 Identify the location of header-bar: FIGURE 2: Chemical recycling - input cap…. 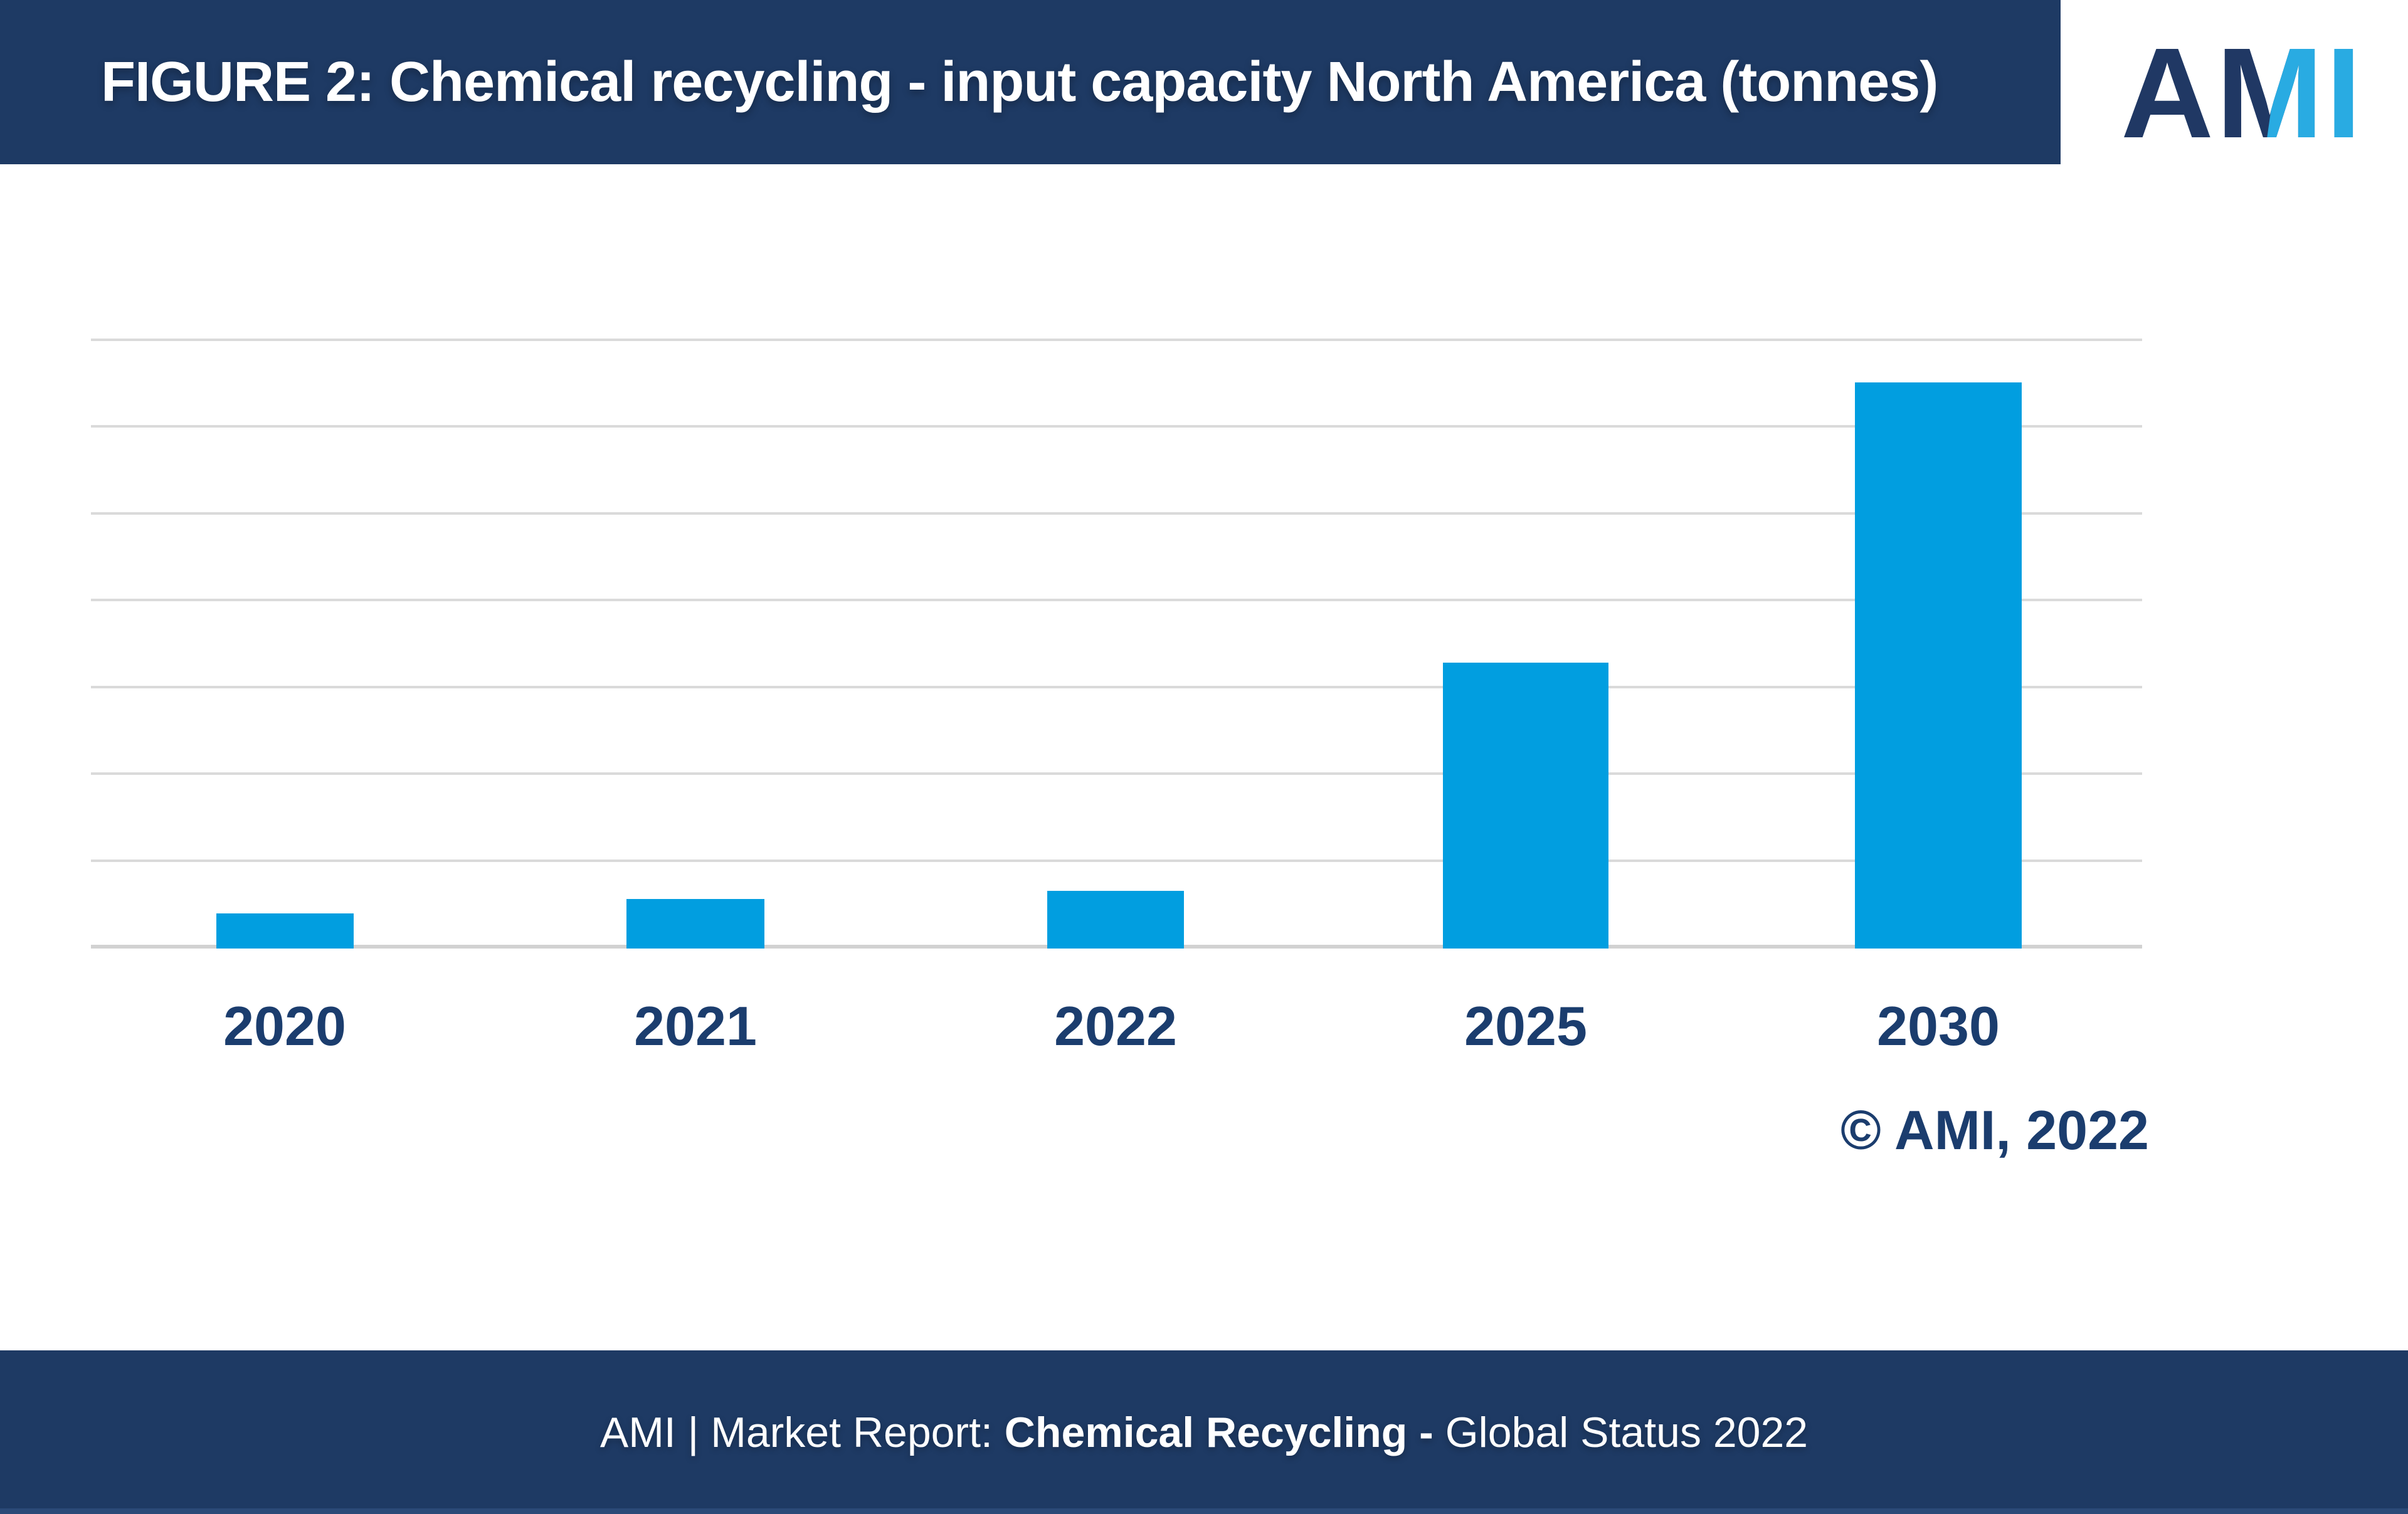
(1030, 82).